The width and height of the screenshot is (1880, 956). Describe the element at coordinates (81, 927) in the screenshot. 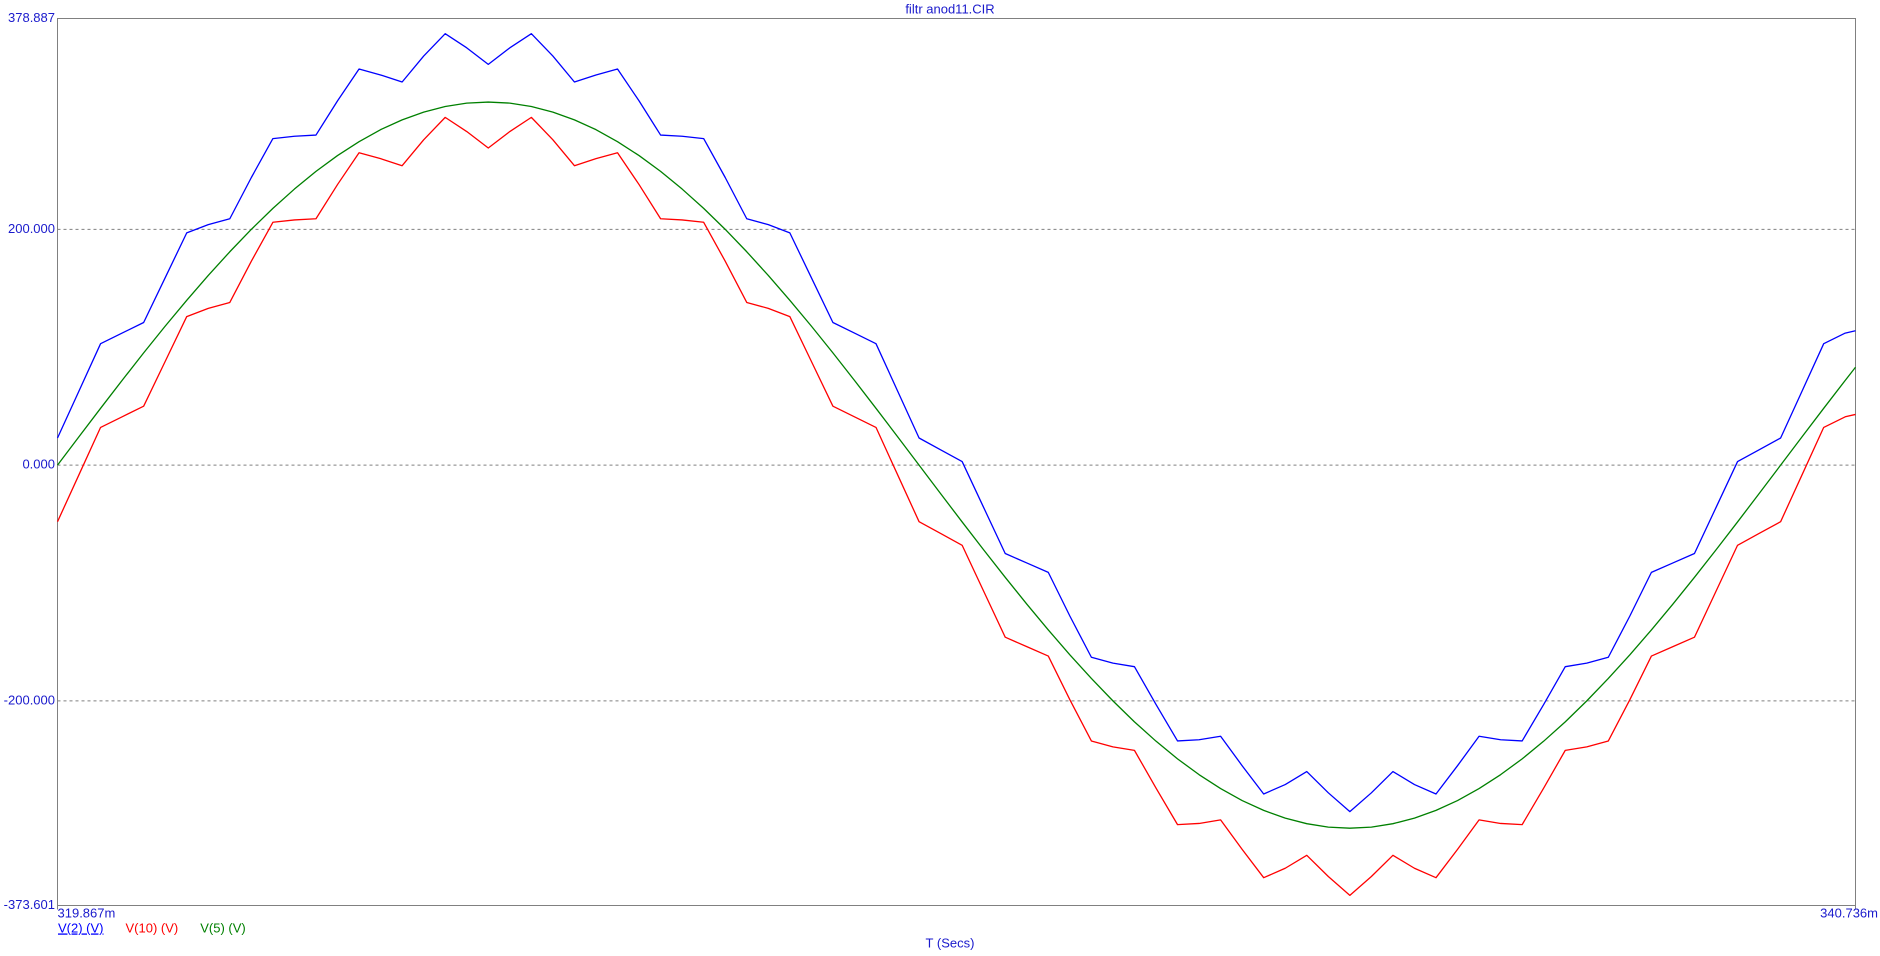

I see `legend-entry: V(2) (V)` at that location.